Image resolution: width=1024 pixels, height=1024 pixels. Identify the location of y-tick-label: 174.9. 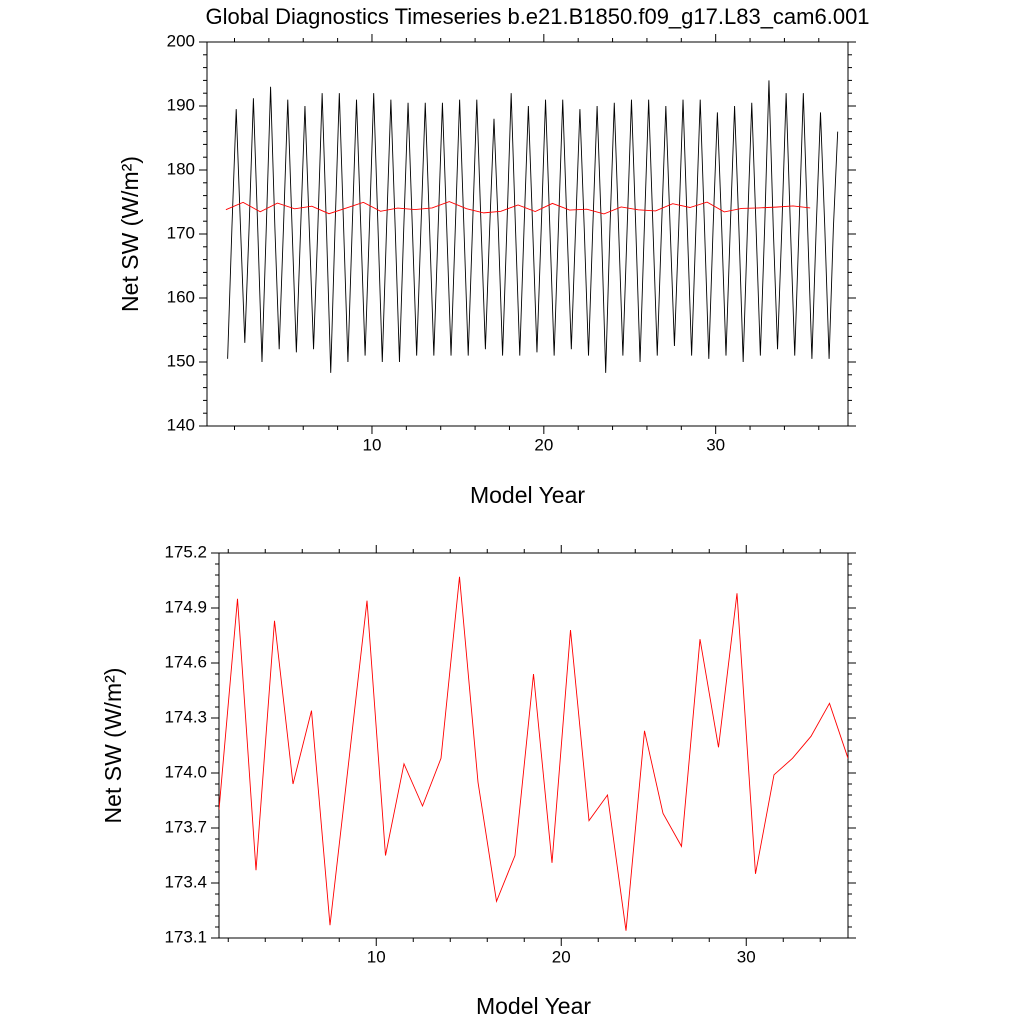
(185, 606).